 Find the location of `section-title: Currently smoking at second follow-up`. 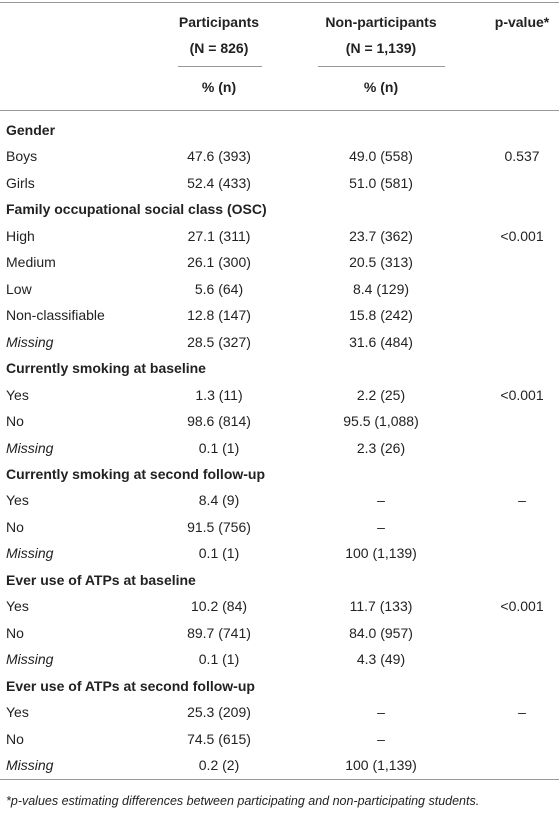

section-title: Currently smoking at second follow-up is located at coordinates (136, 473).